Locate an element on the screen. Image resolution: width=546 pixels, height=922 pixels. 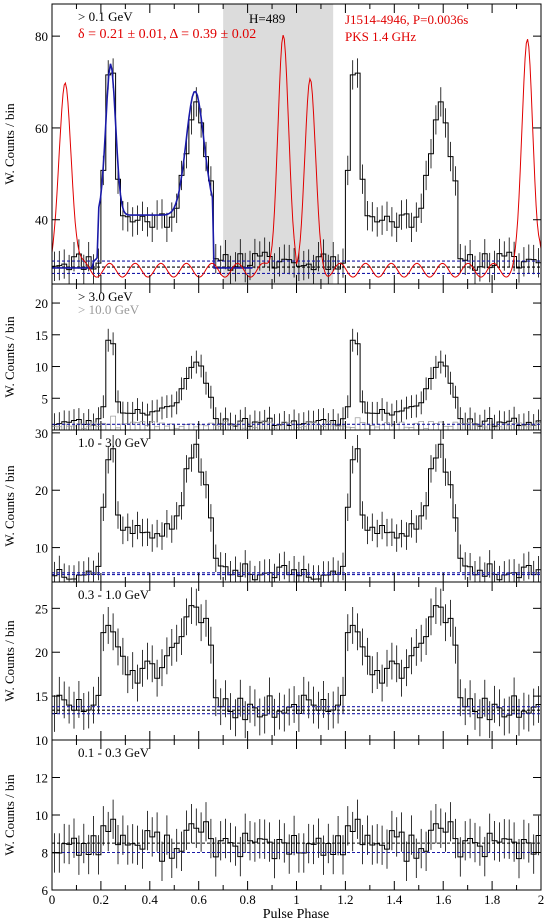
x-tick-label: 0 is located at coordinates (52, 899).